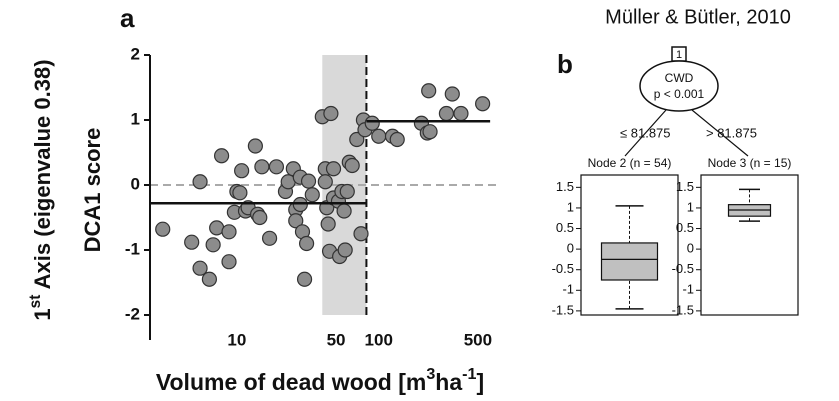 The width and height of the screenshot is (839, 401). What do you see at coordinates (291, 382) in the screenshot?
I see `x-axis-label-part: Volume of dead wood [m` at bounding box center [291, 382].